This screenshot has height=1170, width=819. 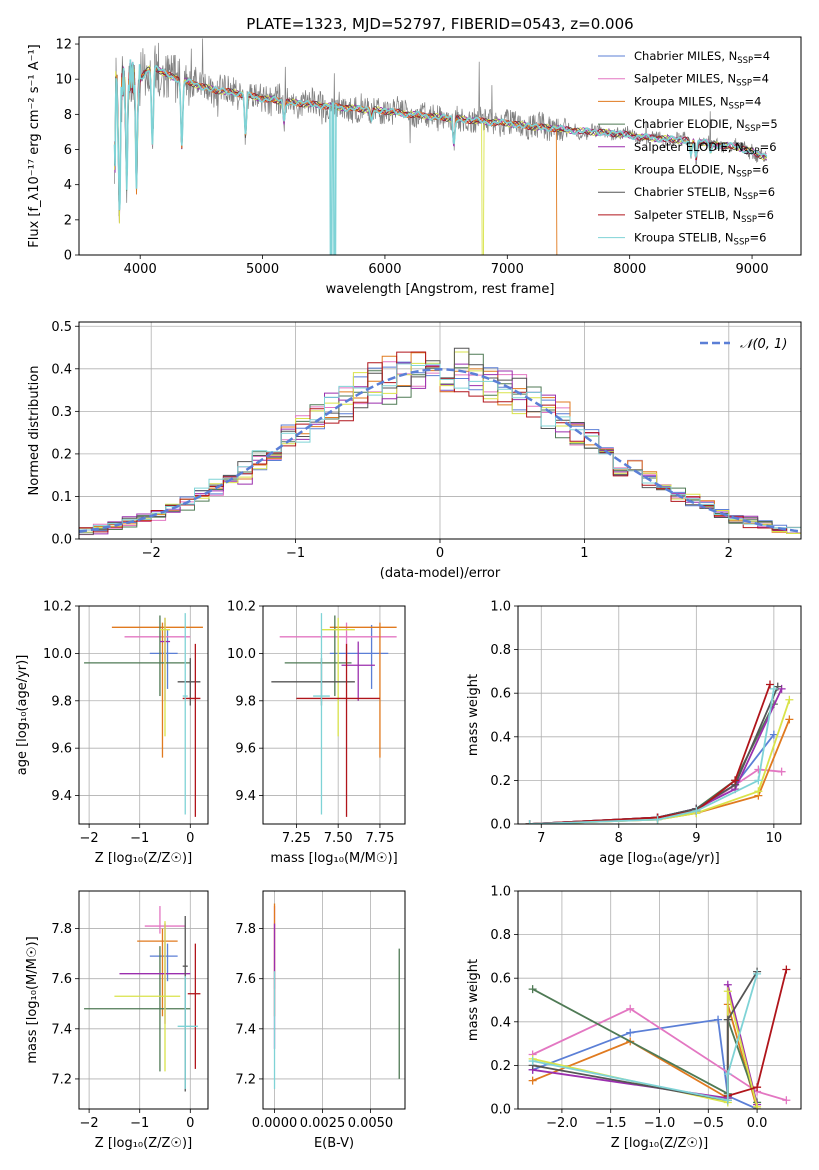 What do you see at coordinates (61, 412) in the screenshot?
I see `y-tick-label: 0.3` at bounding box center [61, 412].